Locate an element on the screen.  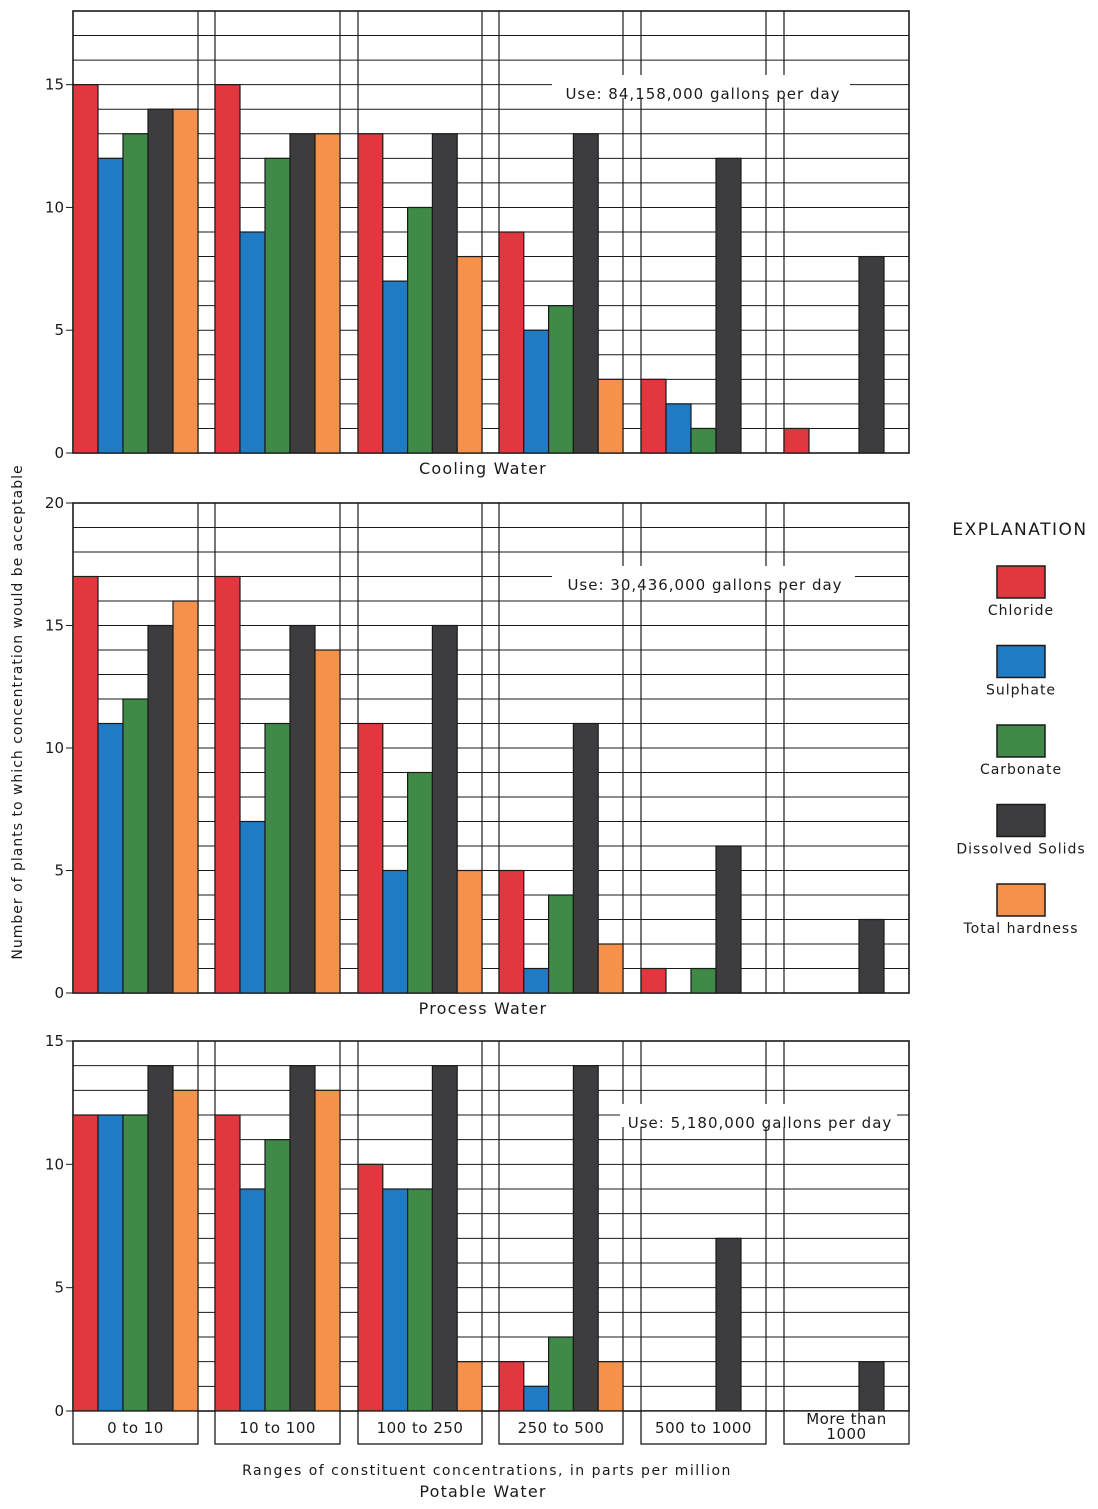
category-label: 500 to 1000 is located at coordinates (703, 1428).